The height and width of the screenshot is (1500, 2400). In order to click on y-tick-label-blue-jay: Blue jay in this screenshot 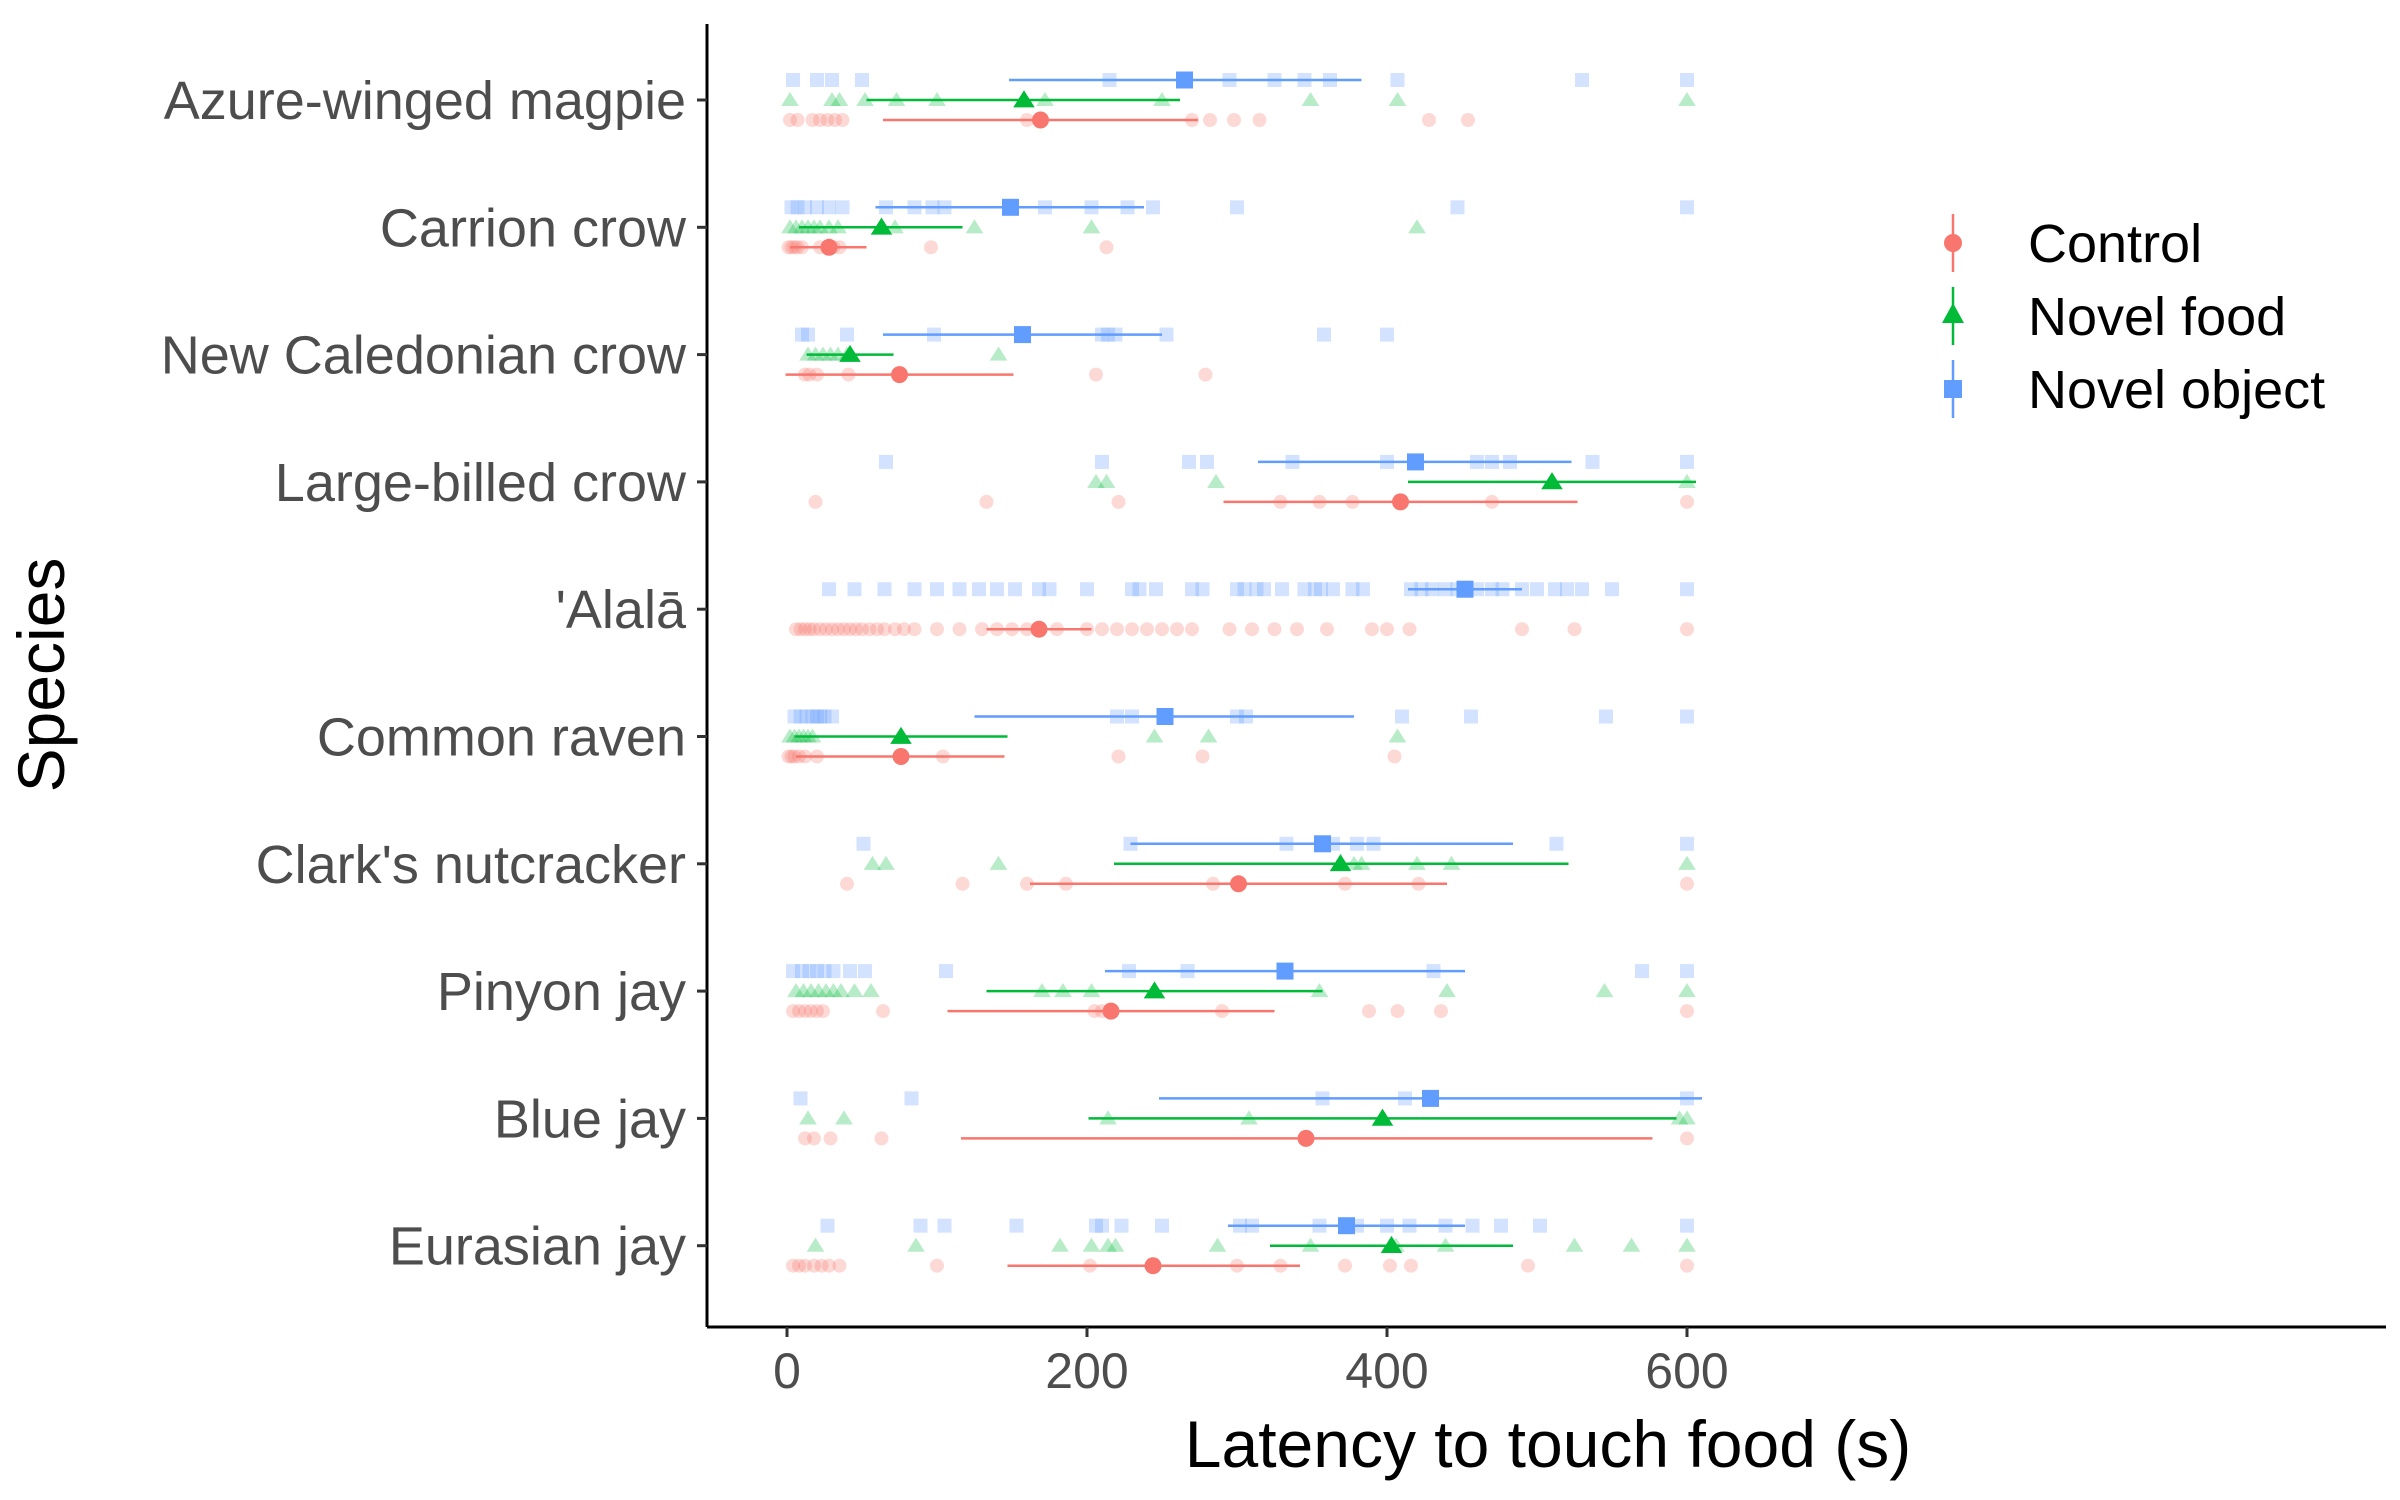, I will do `click(590, 1119)`.